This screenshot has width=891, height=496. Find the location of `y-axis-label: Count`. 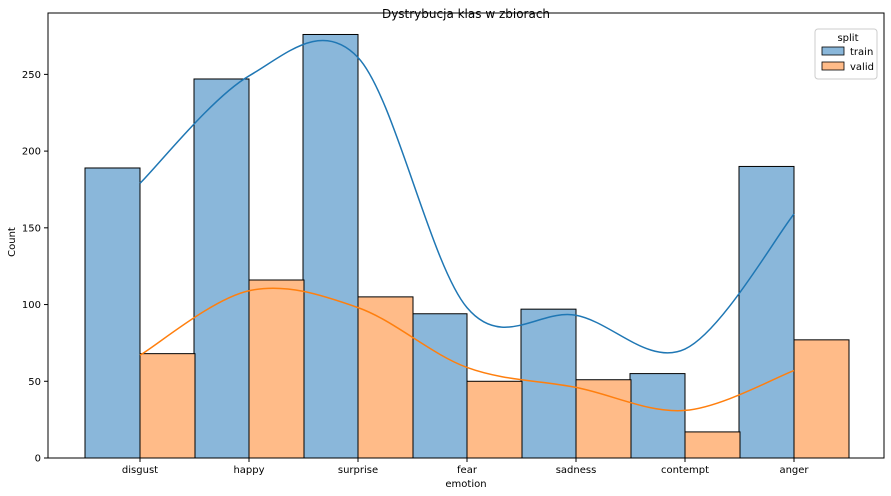

y-axis-label: Count is located at coordinates (12, 242).